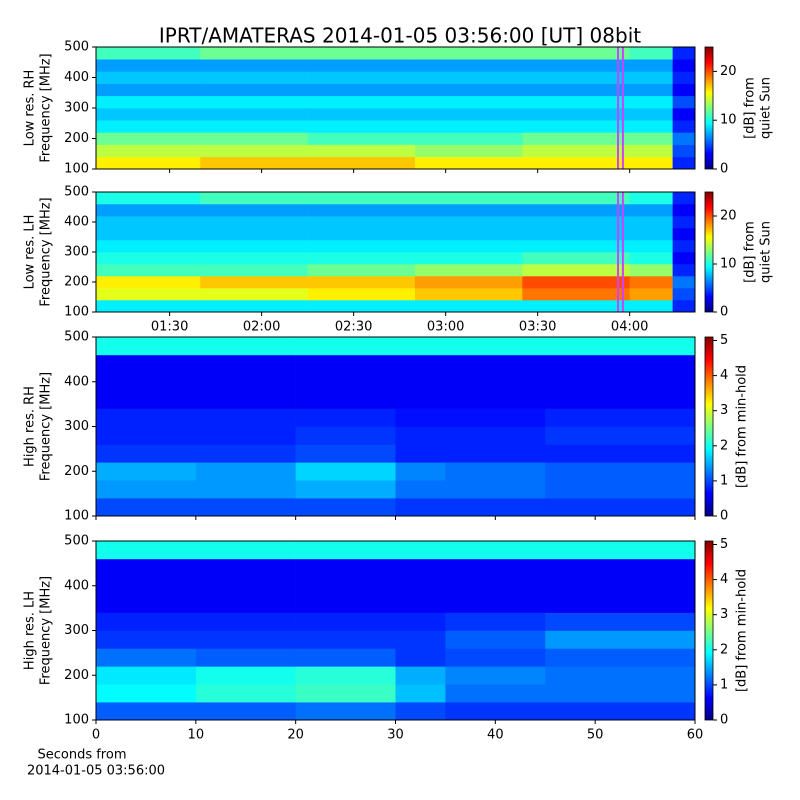  What do you see at coordinates (629, 327) in the screenshot?
I see `x-tick-label: 04:00` at bounding box center [629, 327].